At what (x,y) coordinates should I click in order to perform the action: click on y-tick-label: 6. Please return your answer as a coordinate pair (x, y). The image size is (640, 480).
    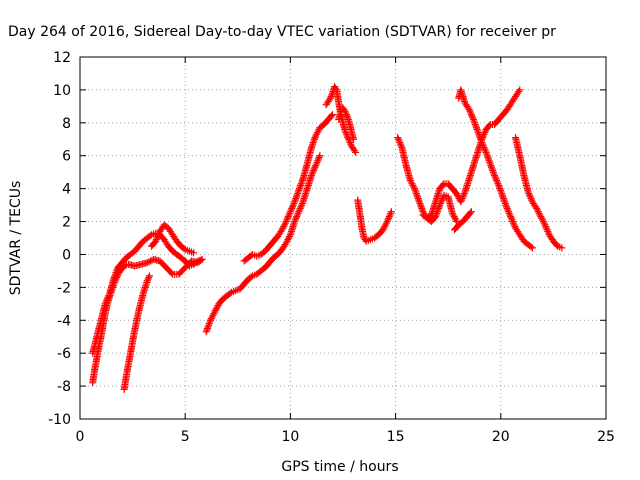
    Looking at the image, I should click on (66, 157).